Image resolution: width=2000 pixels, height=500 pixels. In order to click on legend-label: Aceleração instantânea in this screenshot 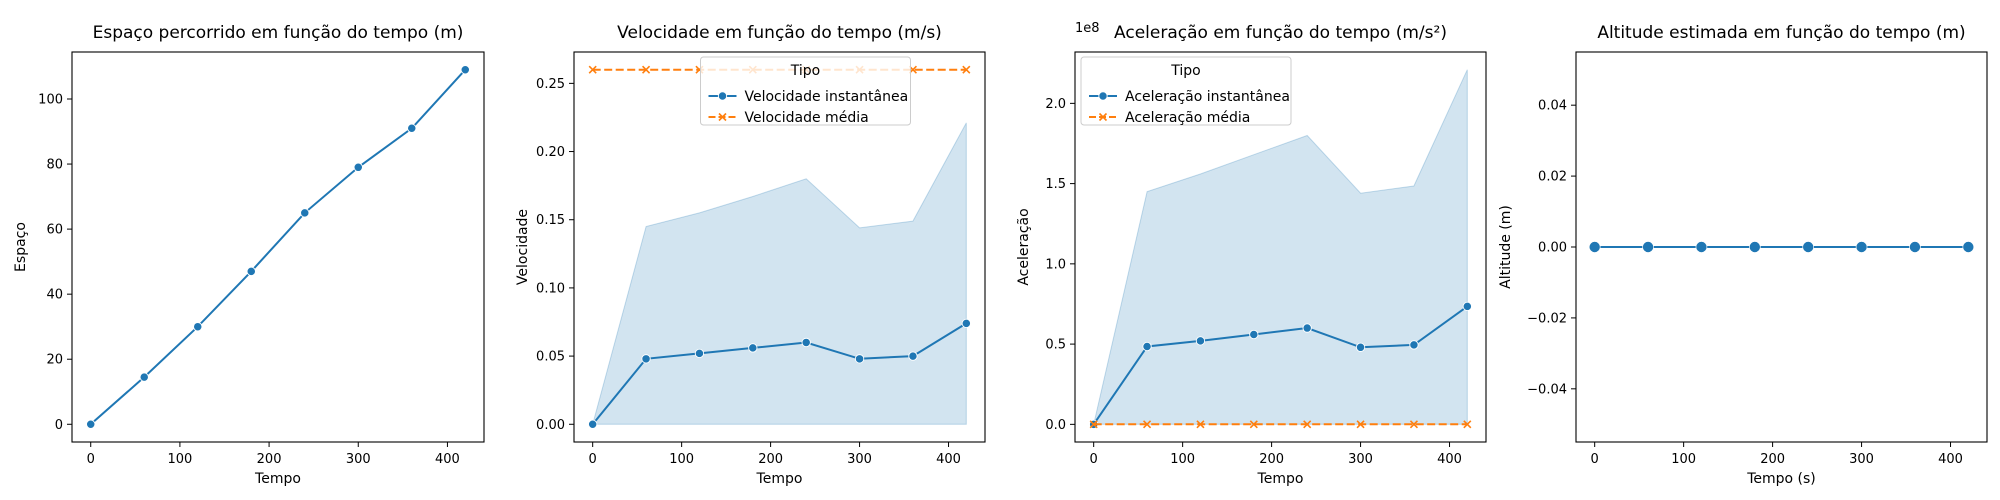, I will do `click(1207, 97)`.